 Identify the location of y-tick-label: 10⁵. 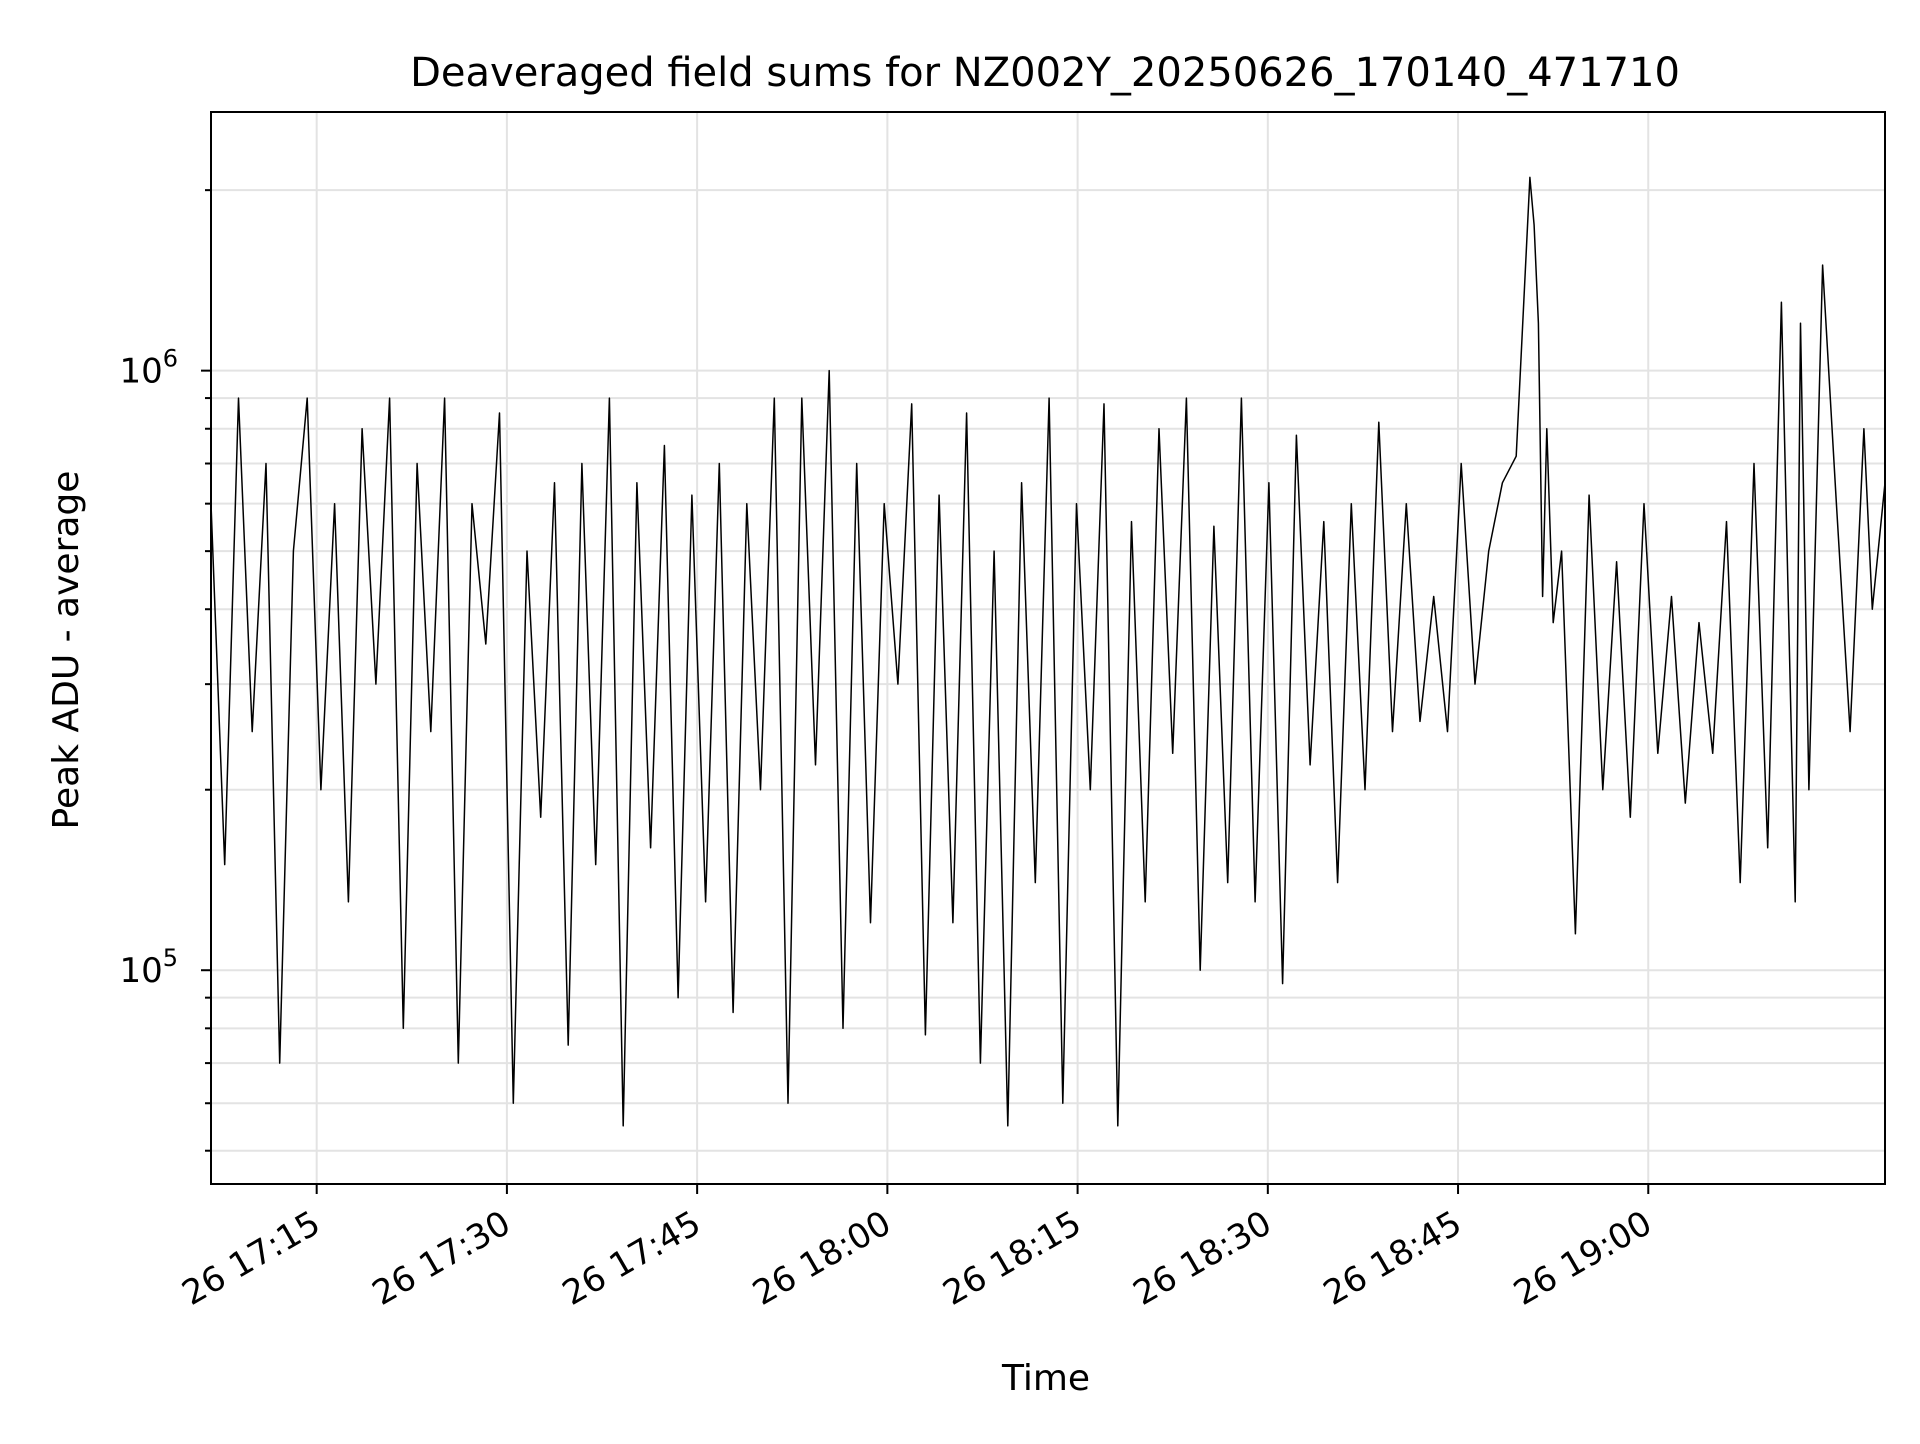
(148, 967).